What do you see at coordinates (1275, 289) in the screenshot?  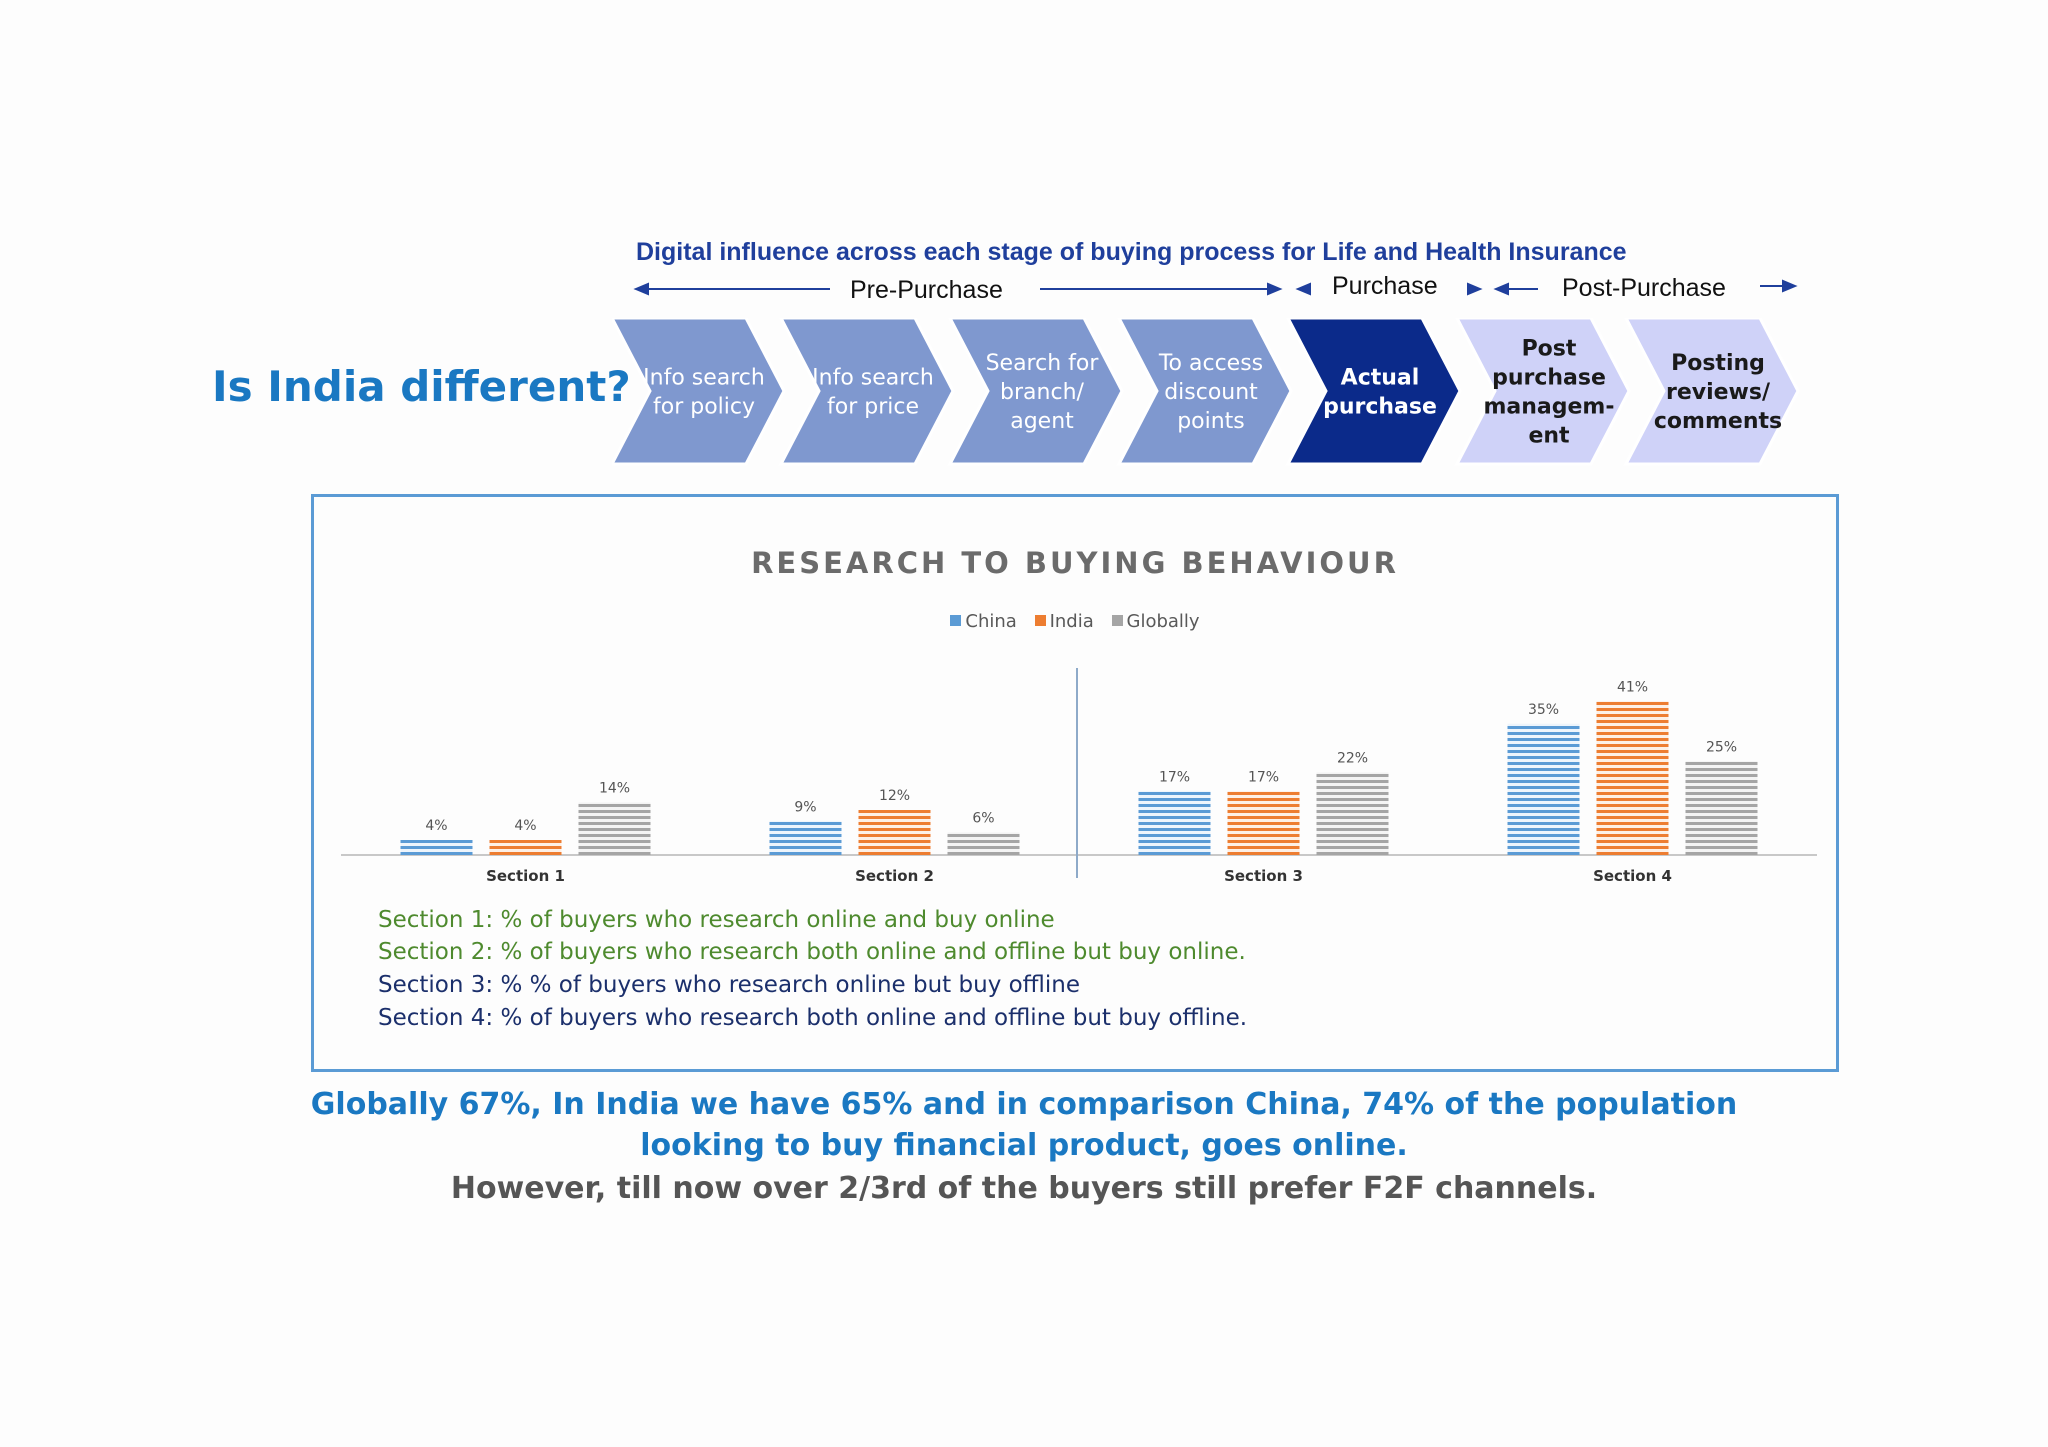 I see `pre-arrow-right-head` at bounding box center [1275, 289].